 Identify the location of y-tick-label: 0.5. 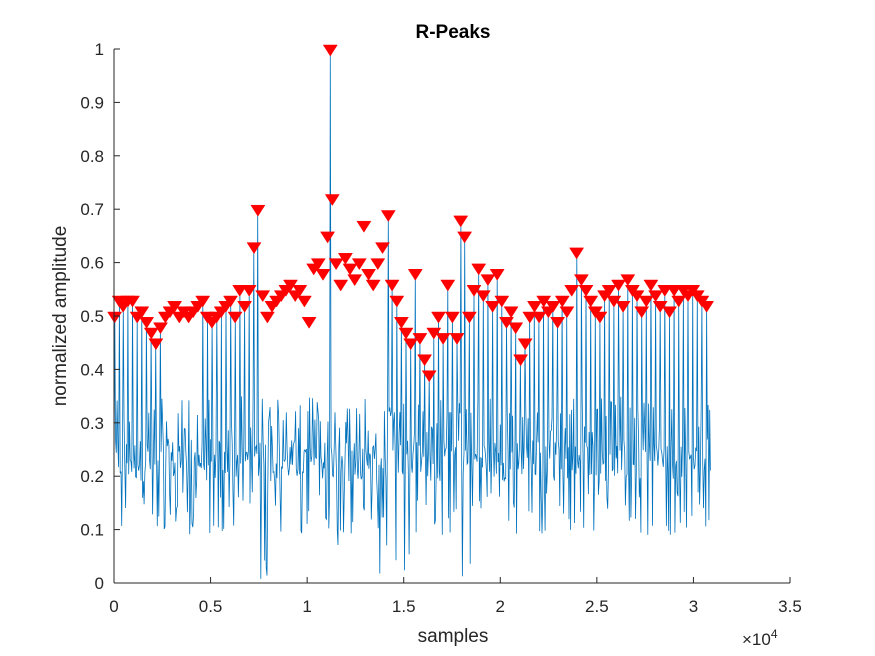
(92, 316).